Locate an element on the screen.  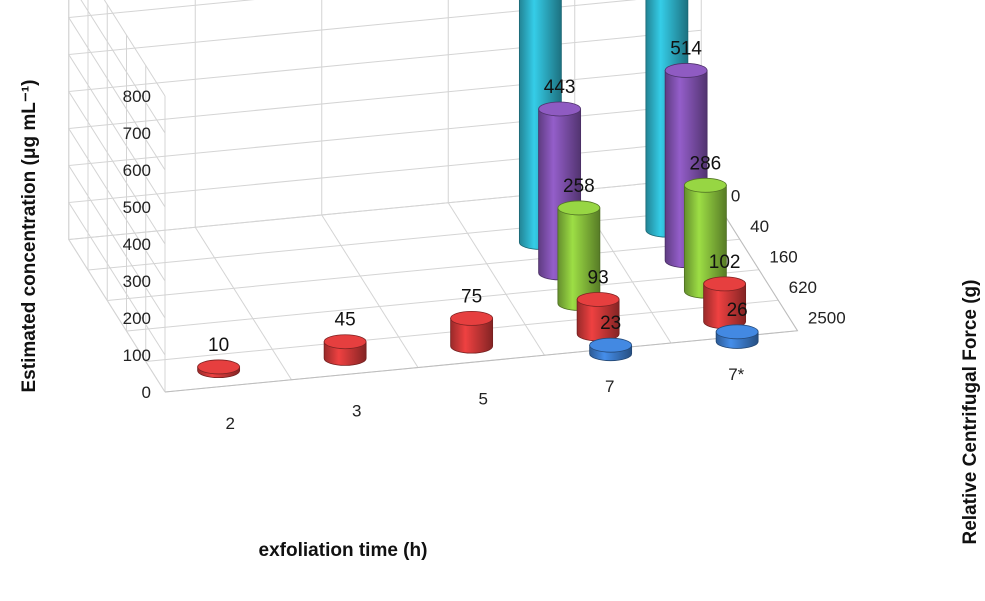
data-label: 45 is located at coordinates (345, 320).